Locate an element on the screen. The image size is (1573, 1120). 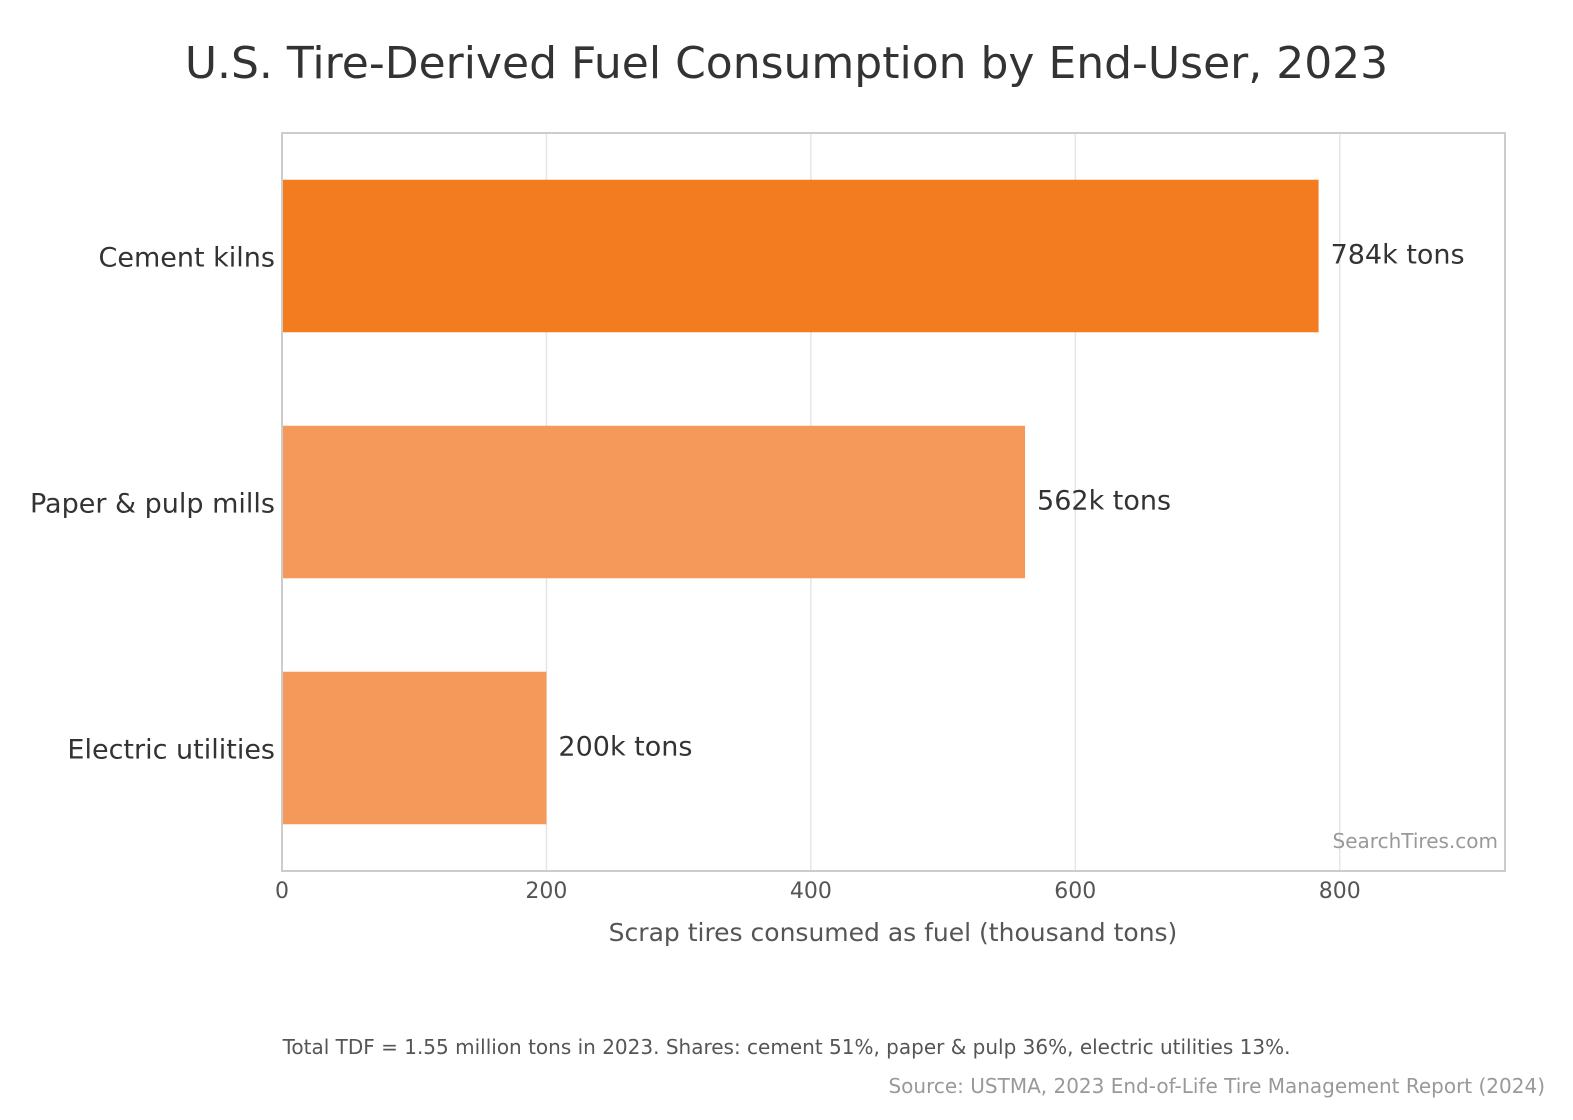
data-label: 200k tons is located at coordinates (625, 747).